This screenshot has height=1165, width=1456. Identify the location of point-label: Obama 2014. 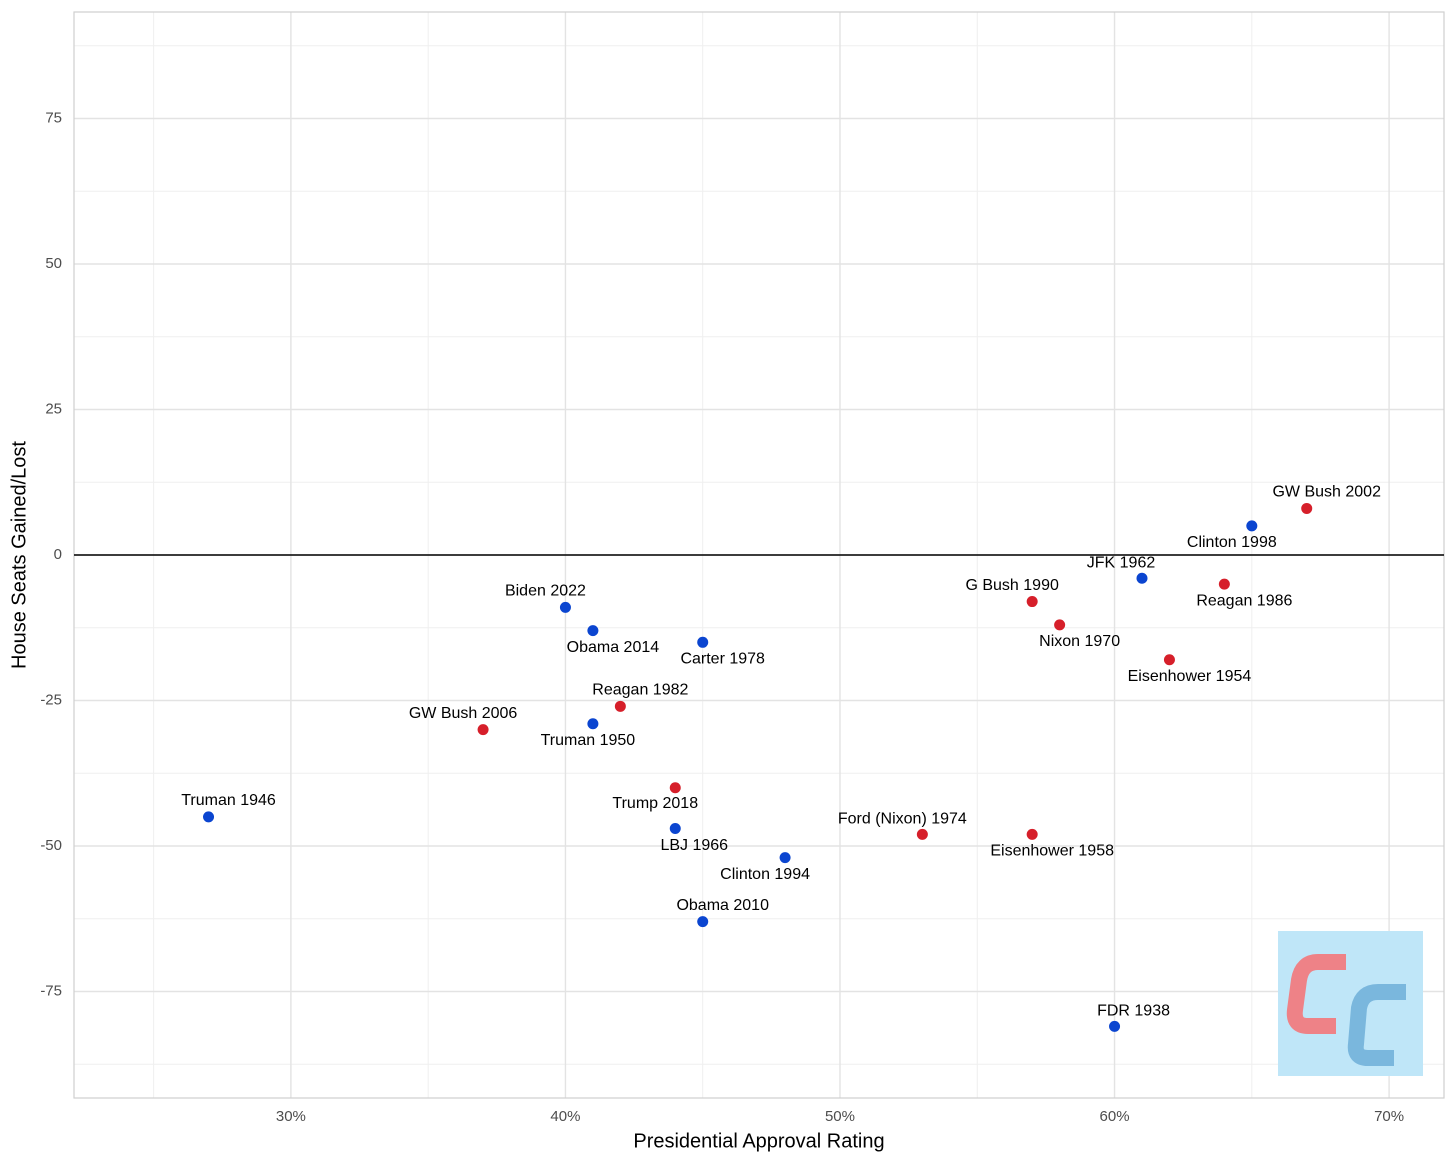
(613, 647).